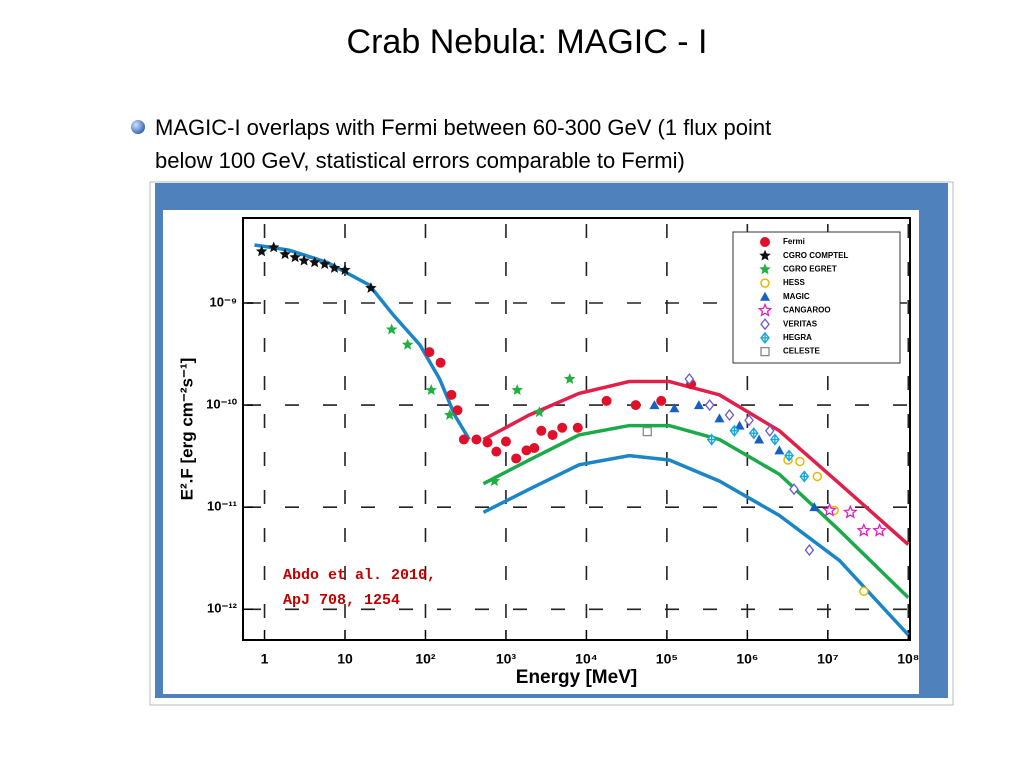  Describe the element at coordinates (222, 608) in the screenshot. I see `y-tick-label: 10⁻¹²` at that location.